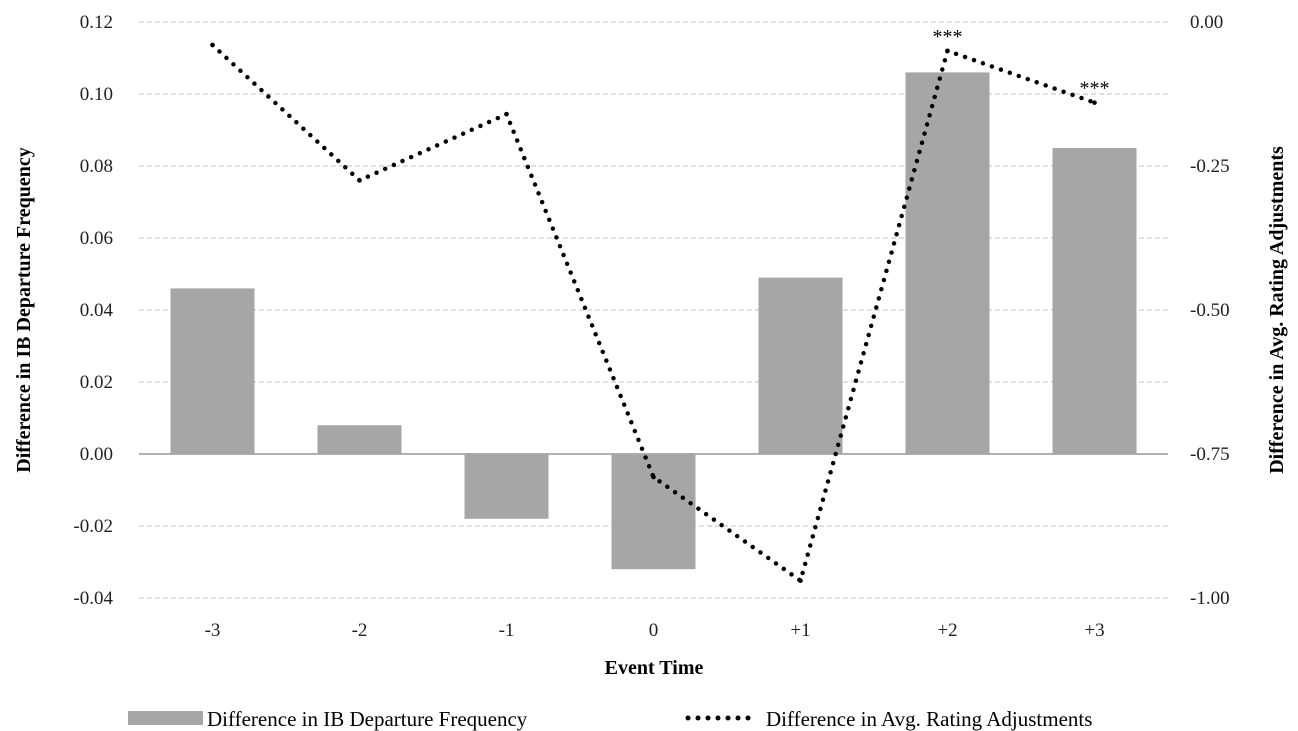 This screenshot has height=731, width=1298. What do you see at coordinates (367, 719) in the screenshot?
I see `legend-label-bar: Difference in IB Departure Frequency` at bounding box center [367, 719].